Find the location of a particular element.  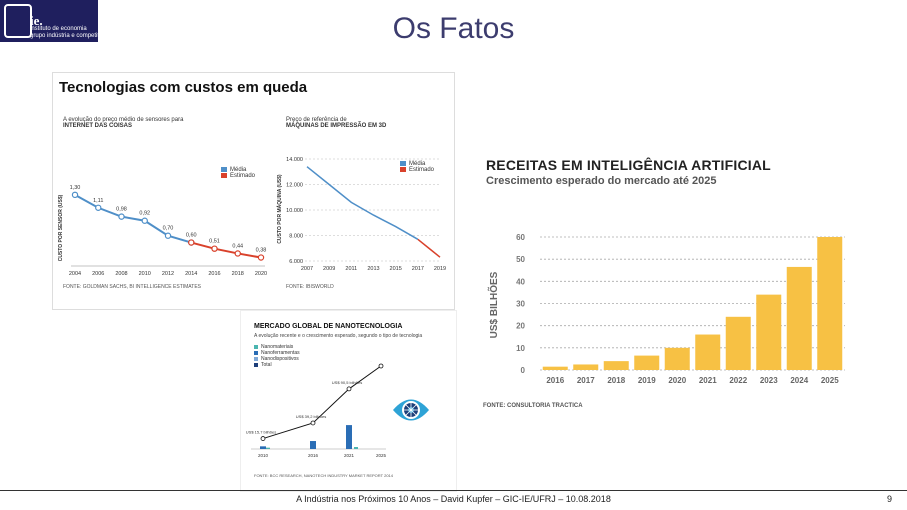

ai-x-tick-label: 2016 is located at coordinates (555, 380).